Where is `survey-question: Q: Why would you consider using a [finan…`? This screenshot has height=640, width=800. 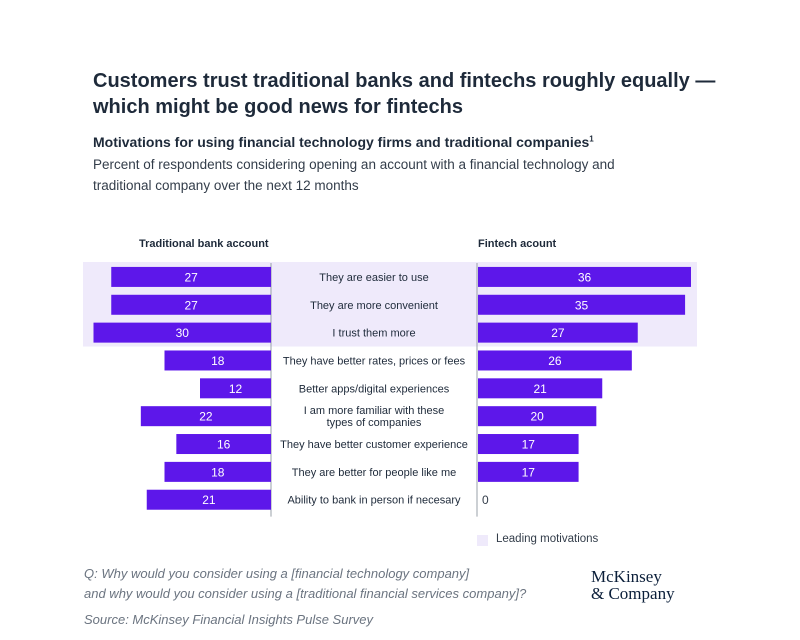
survey-question: Q: Why would you consider using a [finan… is located at coordinates (334, 584).